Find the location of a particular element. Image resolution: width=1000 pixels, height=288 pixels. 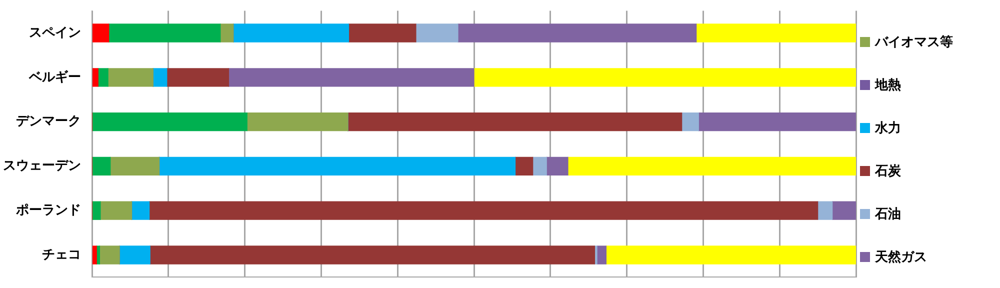

y-tick-label: チェコ is located at coordinates (61, 254).